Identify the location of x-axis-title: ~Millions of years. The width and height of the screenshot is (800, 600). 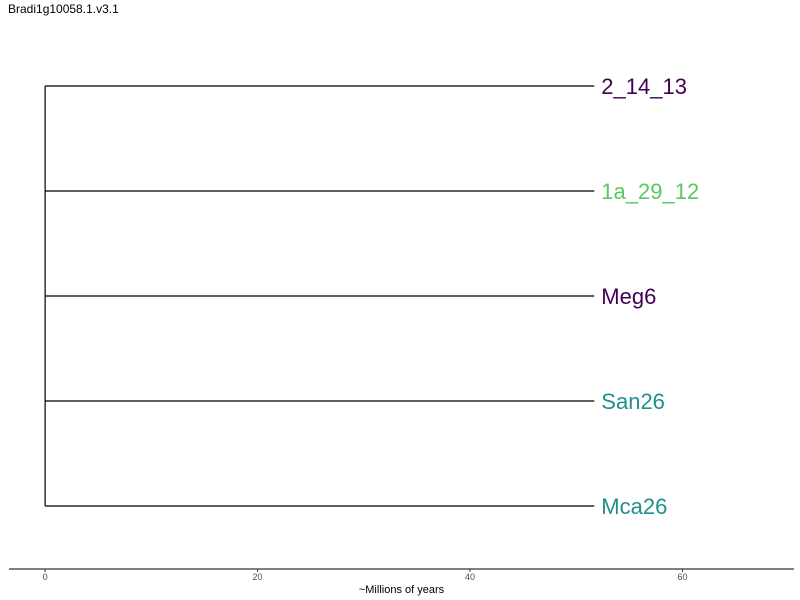
(402, 590).